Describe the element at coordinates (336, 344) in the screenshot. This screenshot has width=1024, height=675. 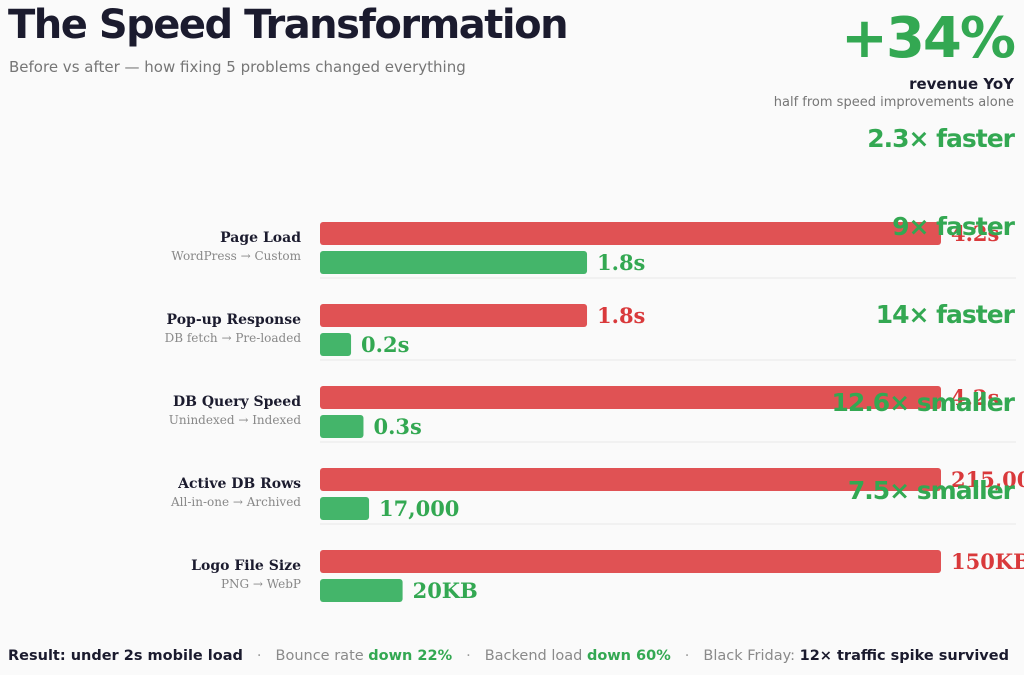
I see `after-bar-pop-up-response` at that location.